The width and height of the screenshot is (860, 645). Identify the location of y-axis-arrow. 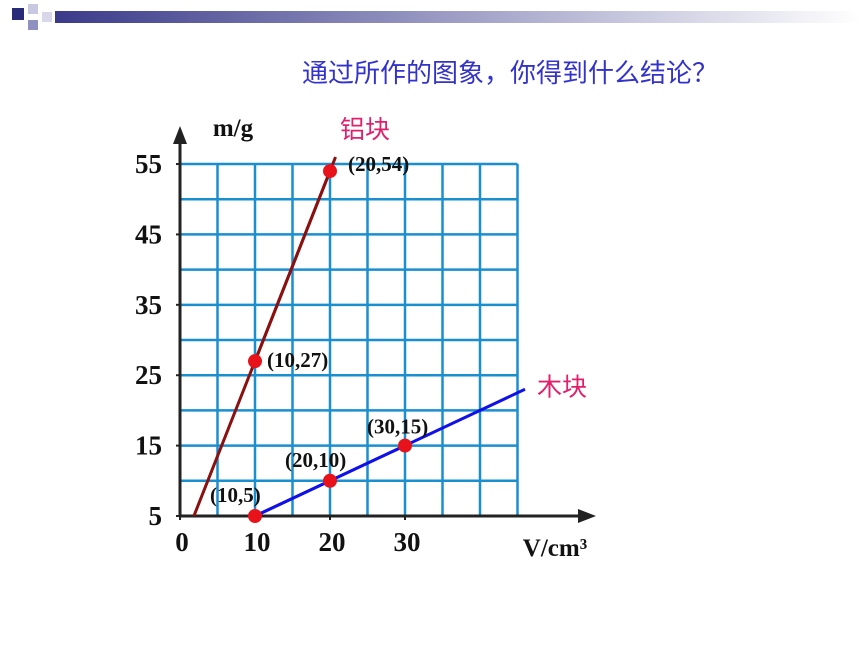
(180, 135).